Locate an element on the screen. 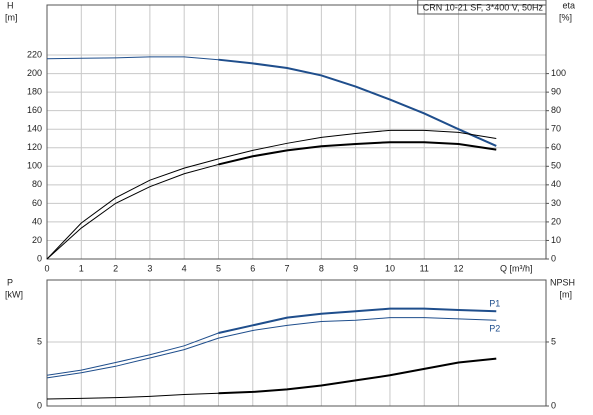 The width and height of the screenshot is (593, 415). x-tick-label: 7 is located at coordinates (287, 268).